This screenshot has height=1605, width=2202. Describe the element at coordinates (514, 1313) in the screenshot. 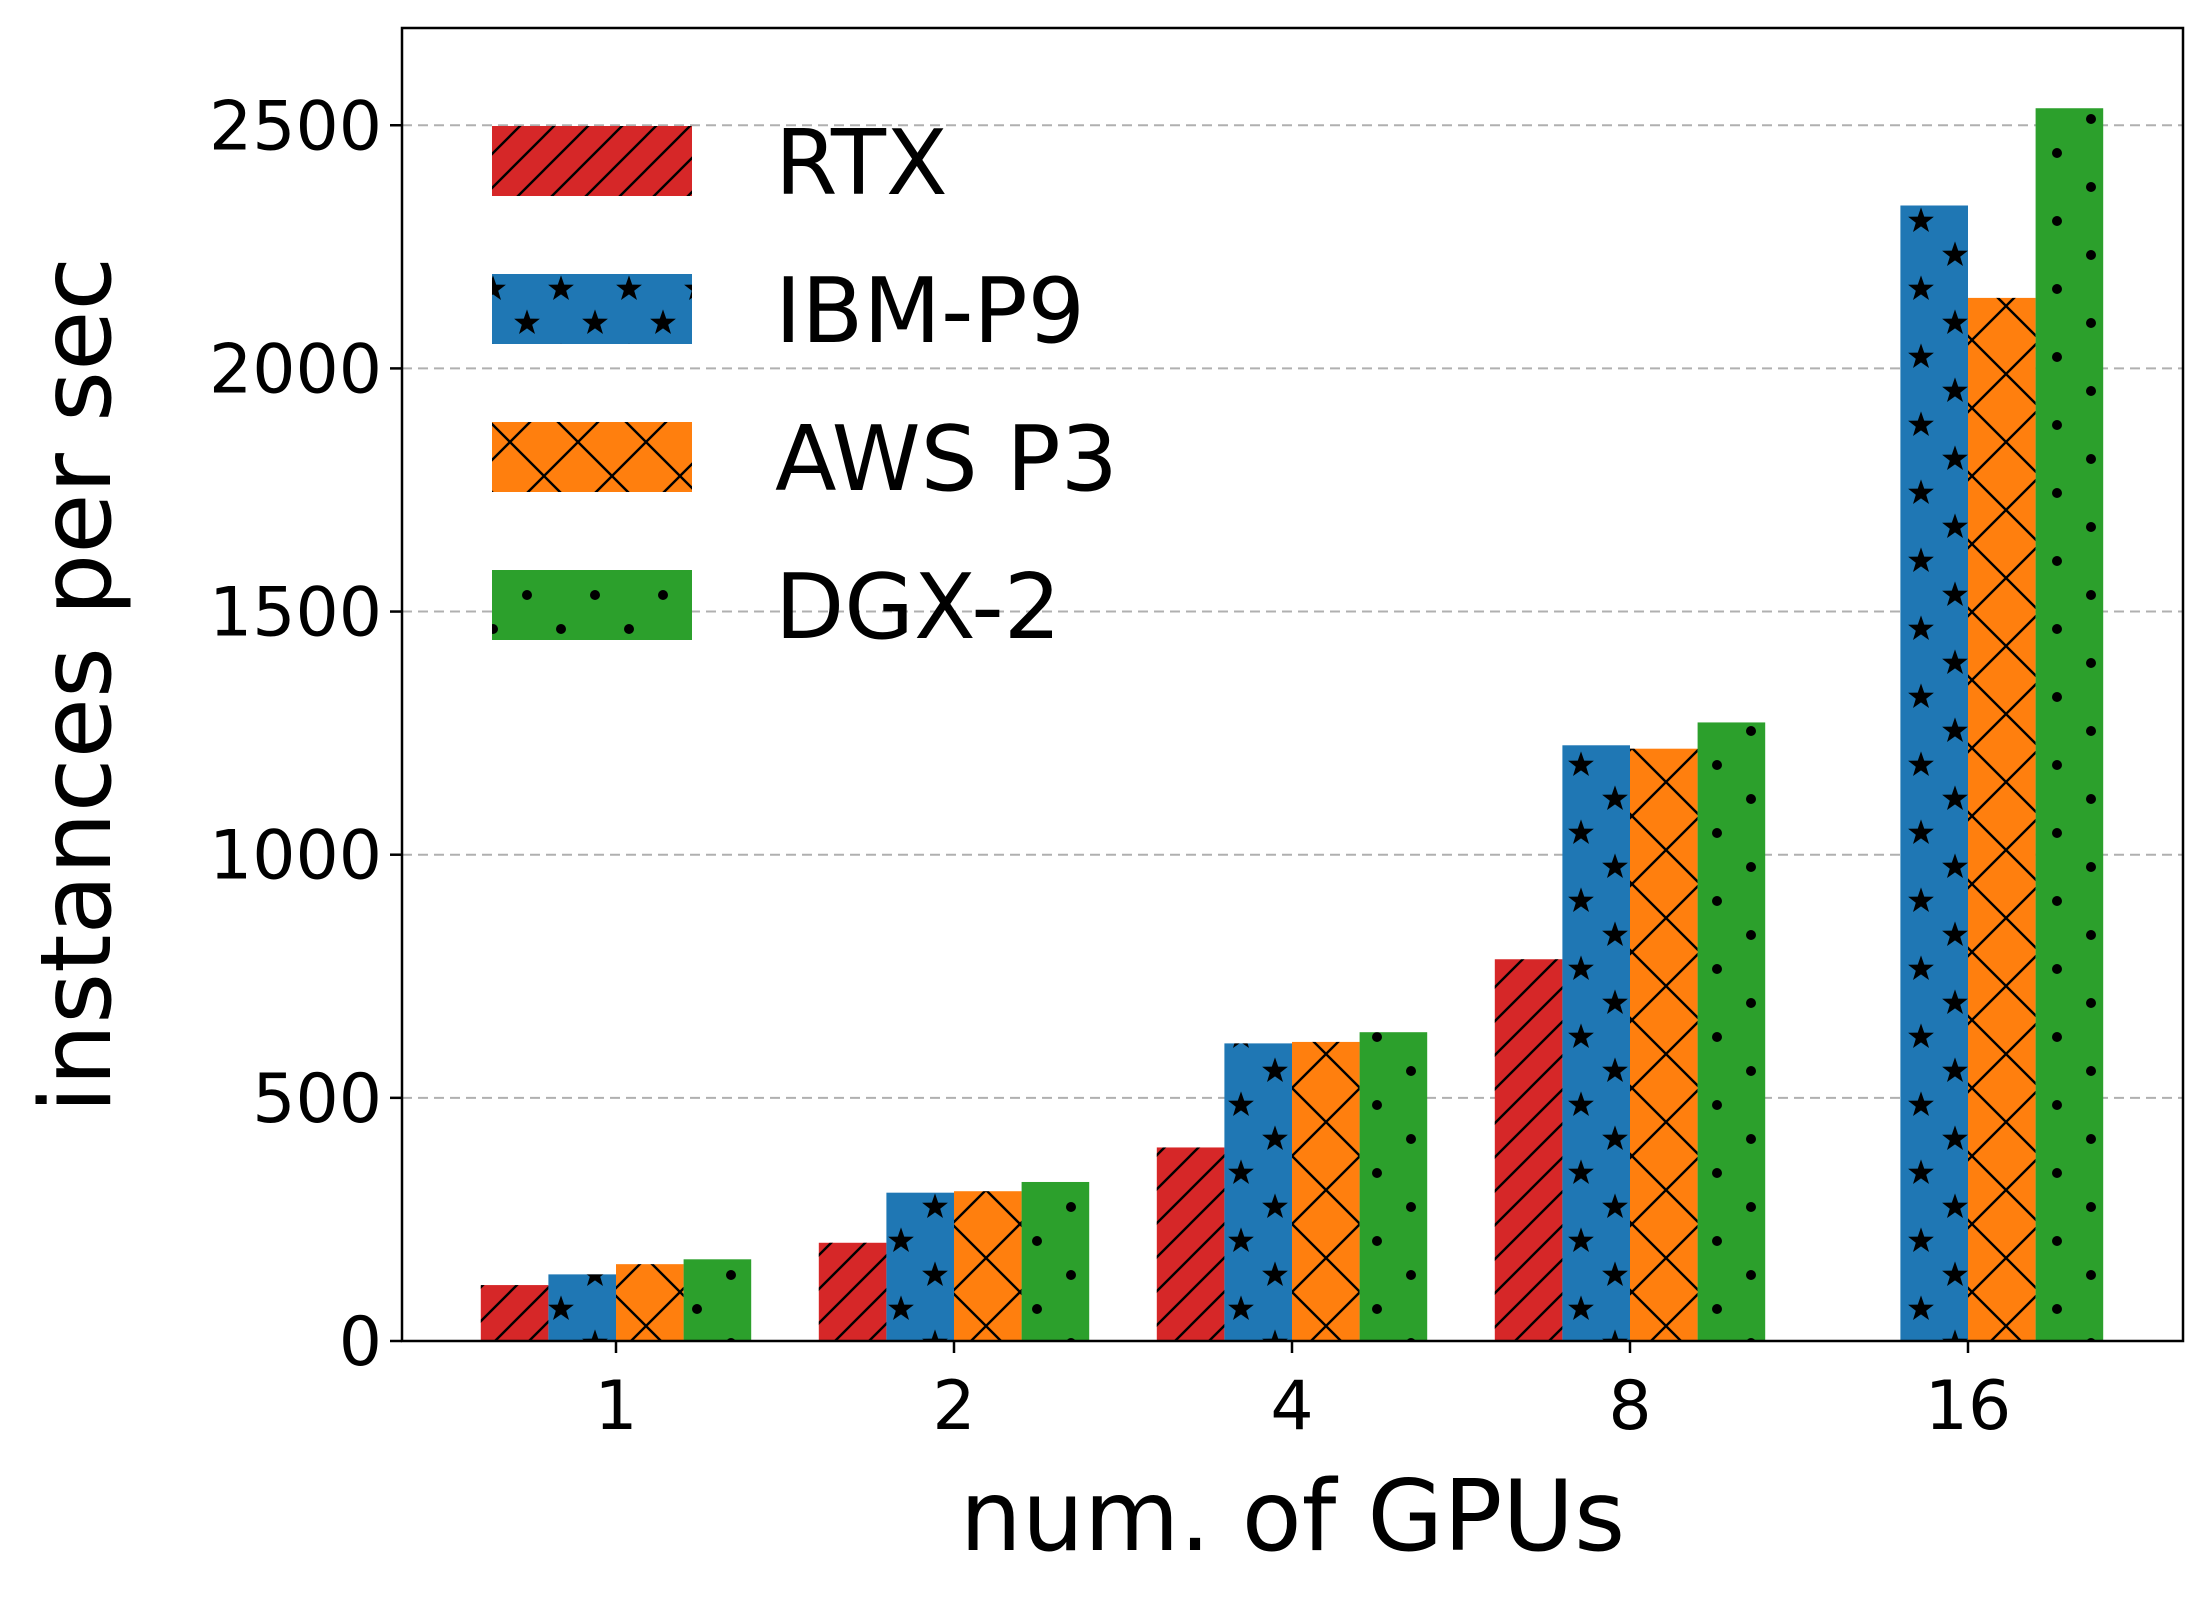

I see `bar-rtx-1-pattern` at that location.